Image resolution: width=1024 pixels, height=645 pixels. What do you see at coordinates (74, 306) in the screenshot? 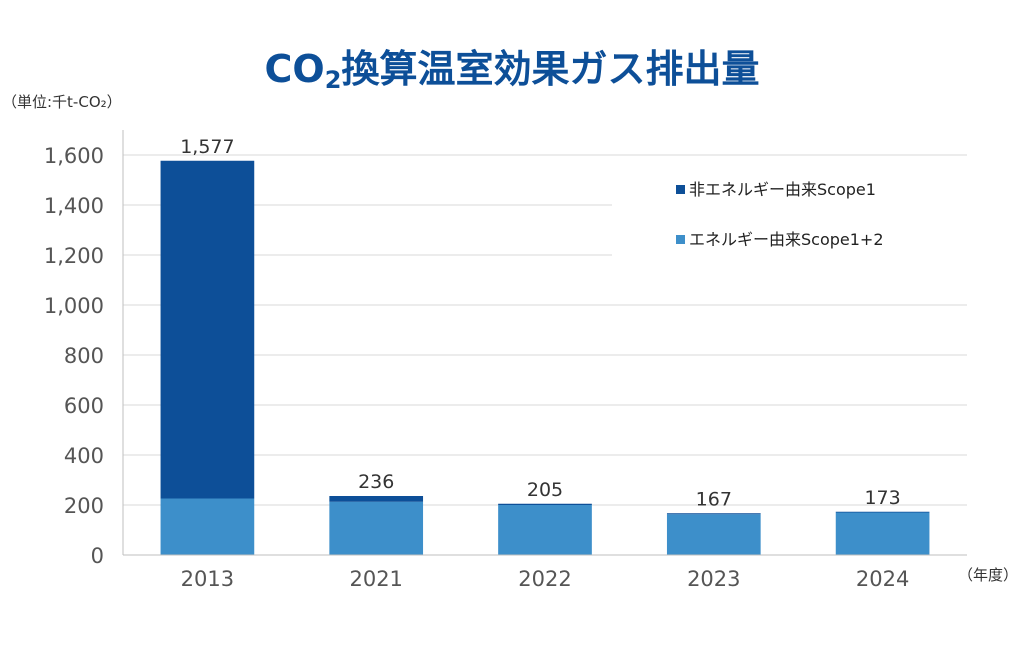
I see `y-tick-label: 1,000` at bounding box center [74, 306].